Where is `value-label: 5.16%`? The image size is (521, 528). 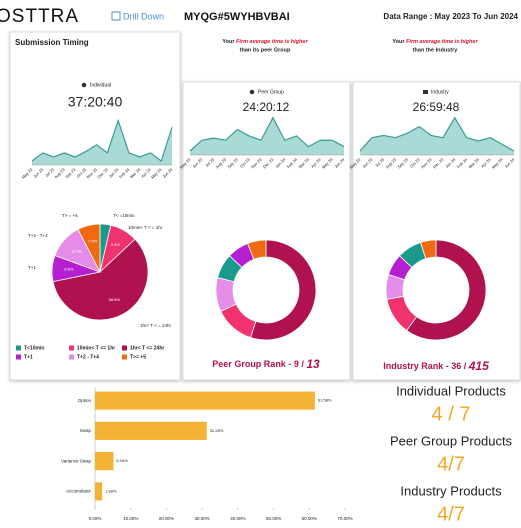
value-label: 5.16% is located at coordinates (122, 460).